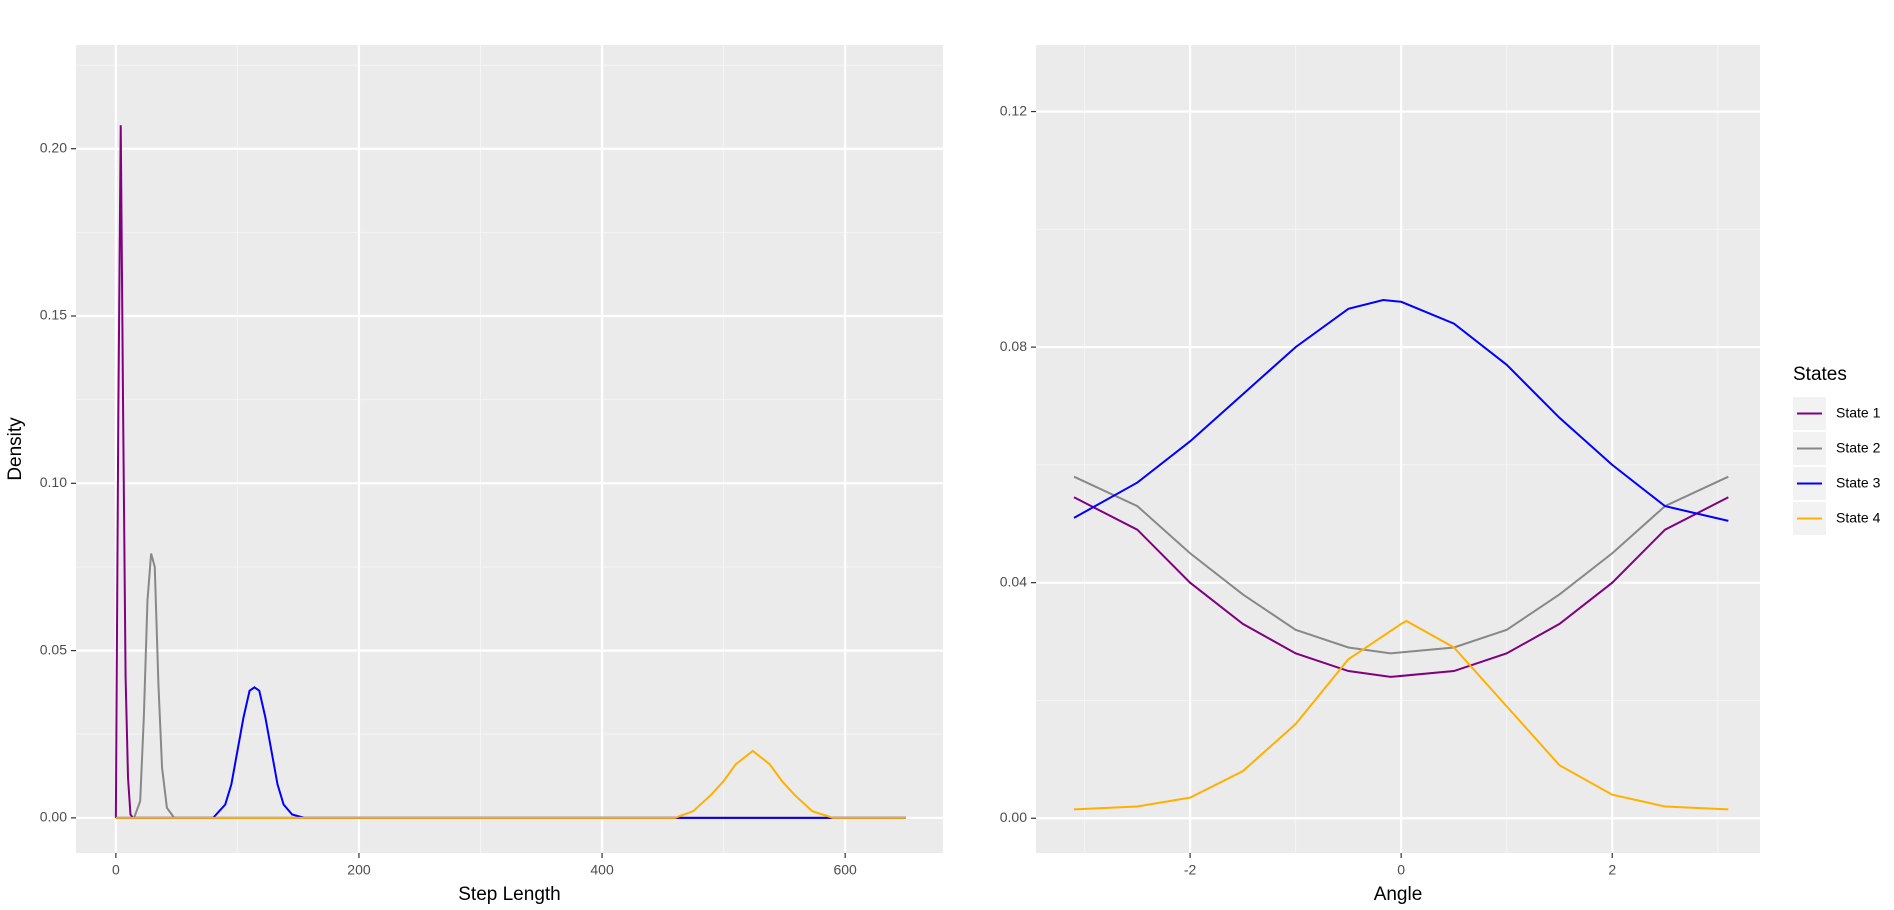 This screenshot has height=910, width=1894. I want to click on legend-label: State 2, so click(1858, 448).